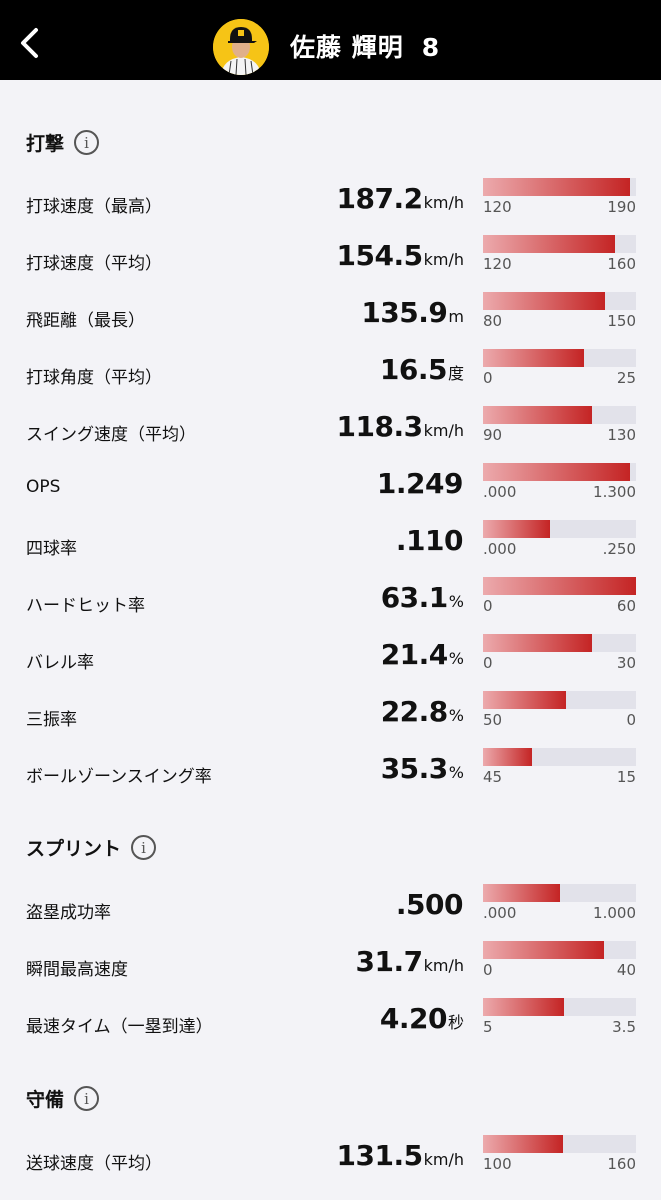 The image size is (661, 1200). What do you see at coordinates (330, 662) in the screenshot?
I see `stat-row: バレル率 21.4% 0 30` at bounding box center [330, 662].